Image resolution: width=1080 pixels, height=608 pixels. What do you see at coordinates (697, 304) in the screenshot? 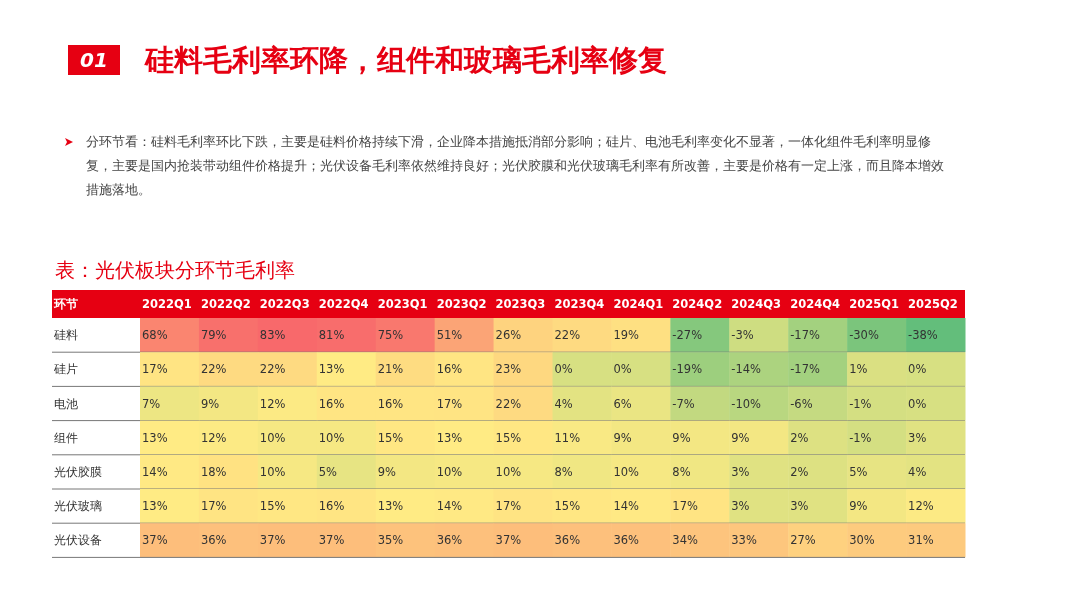
I see `x-tick-label: 2024Q2` at bounding box center [697, 304].